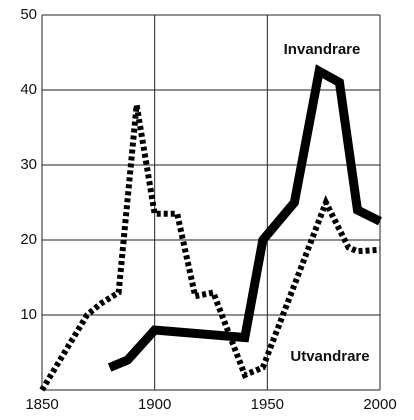 Image resolution: width=414 pixels, height=420 pixels. Describe the element at coordinates (154, 404) in the screenshot. I see `x-tick-label: 1900` at that location.